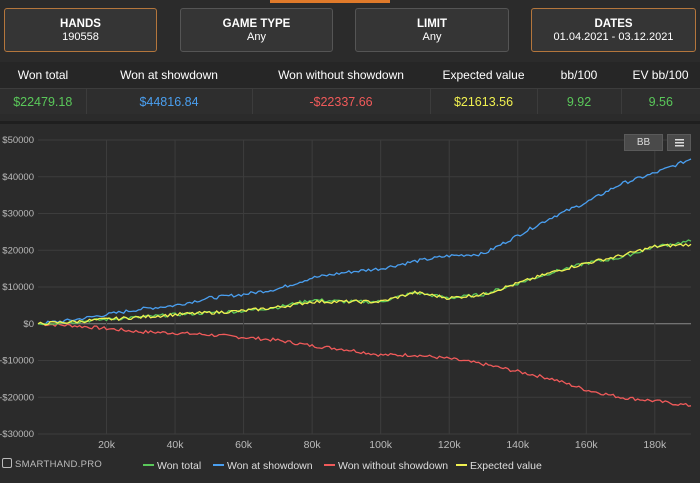 The width and height of the screenshot is (700, 483). Describe the element at coordinates (270, 466) in the screenshot. I see `legend-label: Won at showdown` at that location.